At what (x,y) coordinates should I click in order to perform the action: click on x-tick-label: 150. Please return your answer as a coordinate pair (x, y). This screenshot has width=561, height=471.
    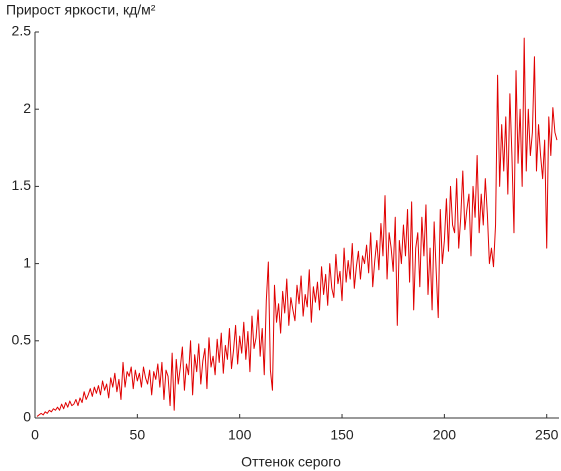
    Looking at the image, I should click on (342, 435).